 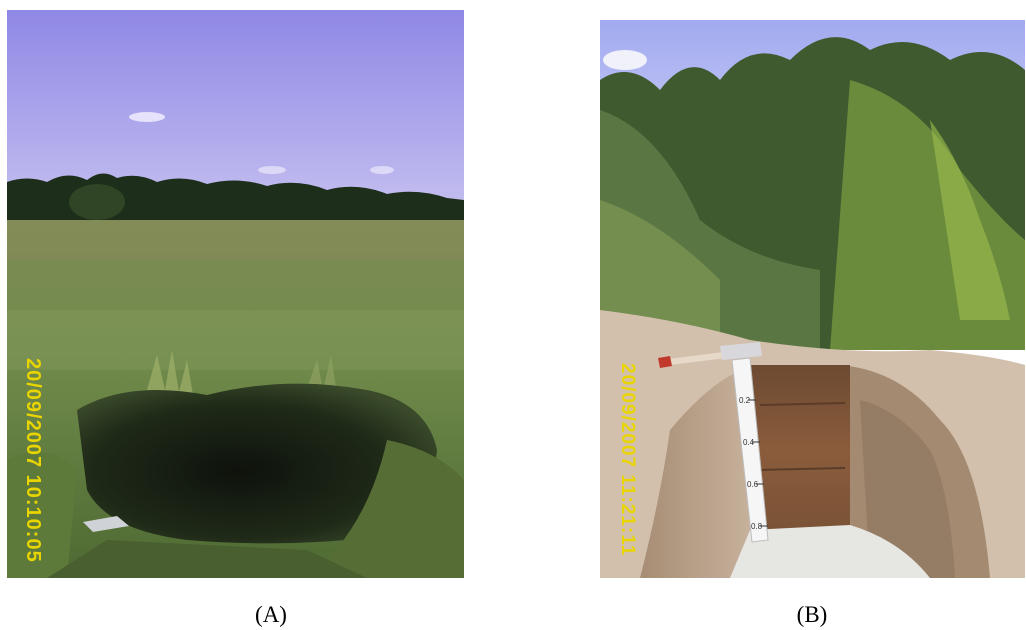 I want to click on photo-b-timestamp: 20/09/2007 11:21:11, so click(x=627, y=460).